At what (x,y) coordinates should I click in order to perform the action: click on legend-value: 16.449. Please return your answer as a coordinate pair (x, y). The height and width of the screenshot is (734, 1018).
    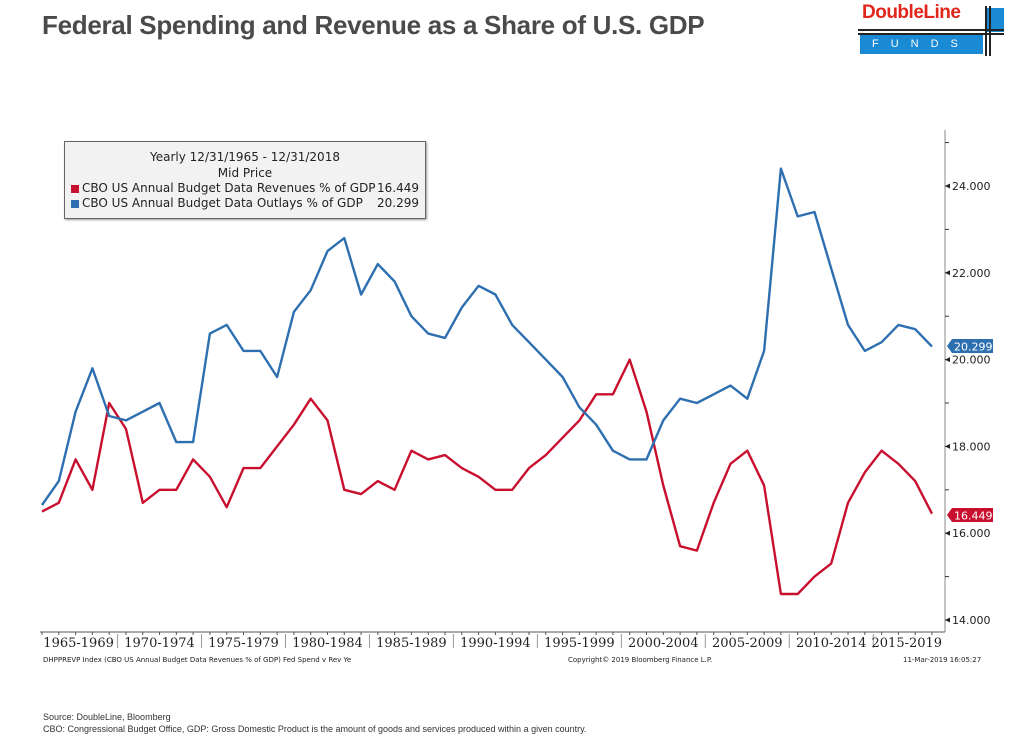
    Looking at the image, I should click on (398, 188).